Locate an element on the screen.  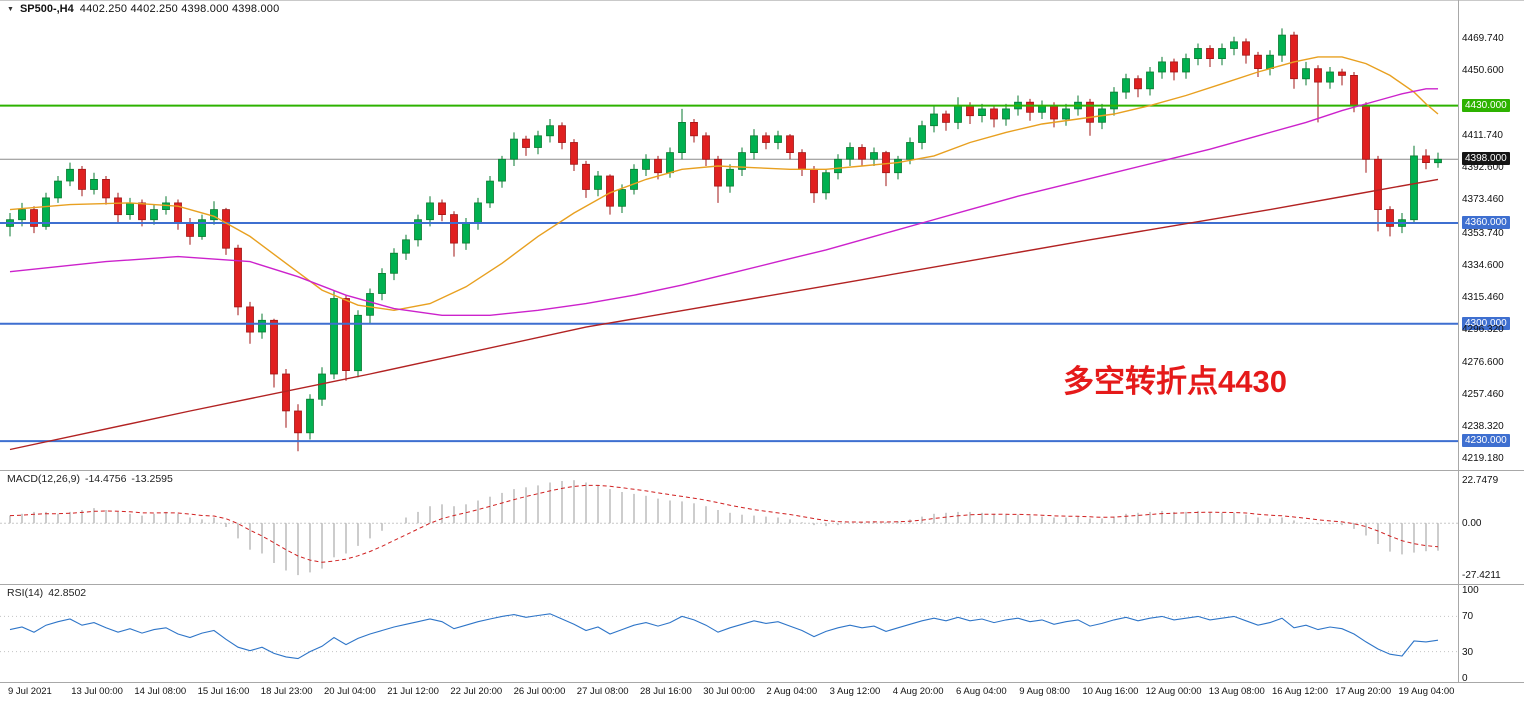
time-axis-label: 28 Jul 16:00 is located at coordinates (666, 691).